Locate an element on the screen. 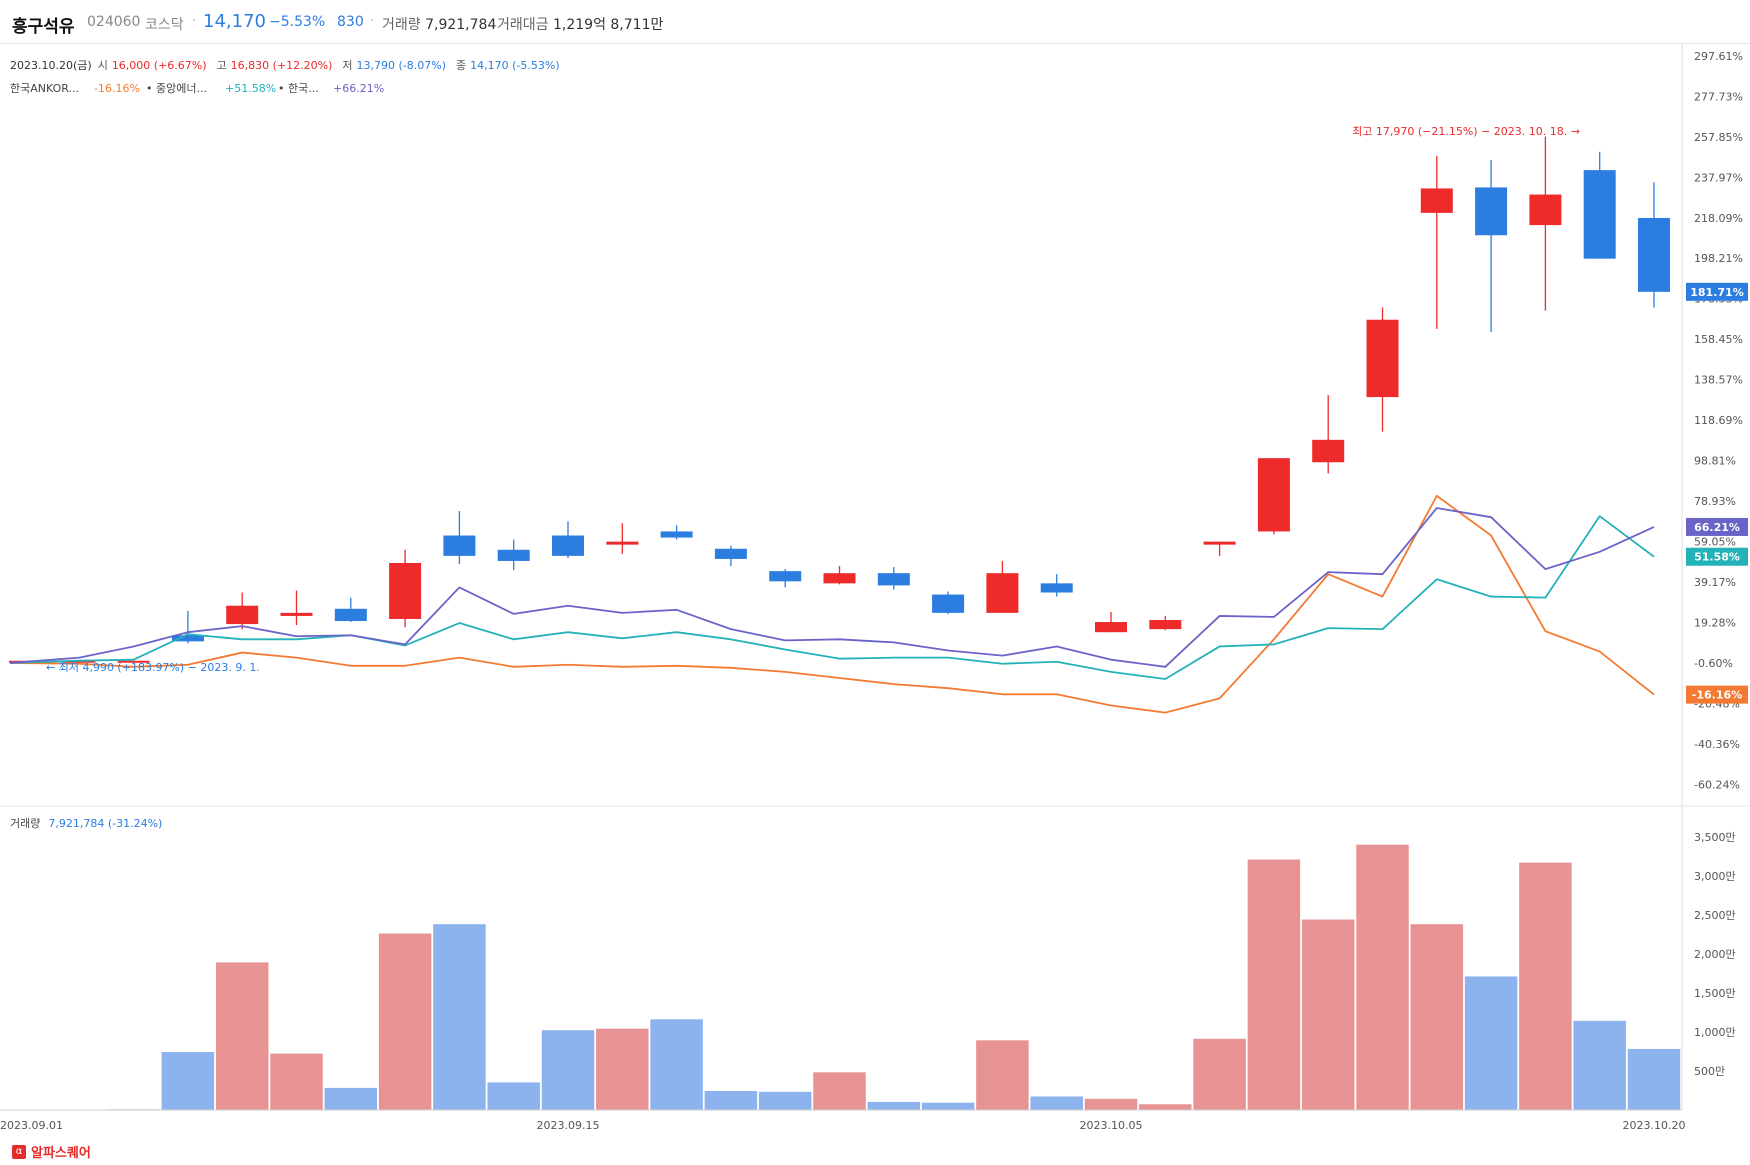 The image size is (1750, 1165). market-label: 코스닥 is located at coordinates (164, 25).